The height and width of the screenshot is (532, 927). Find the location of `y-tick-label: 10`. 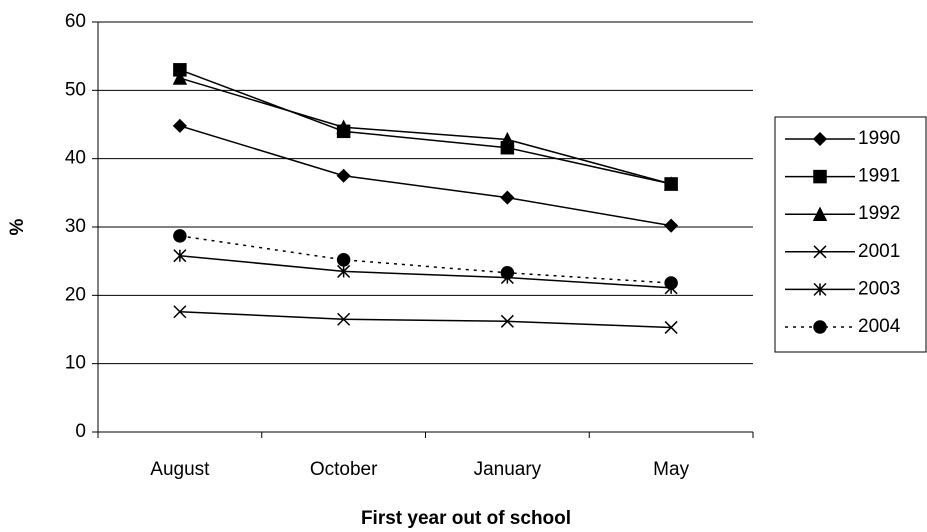

y-tick-label: 10 is located at coordinates (75, 363).